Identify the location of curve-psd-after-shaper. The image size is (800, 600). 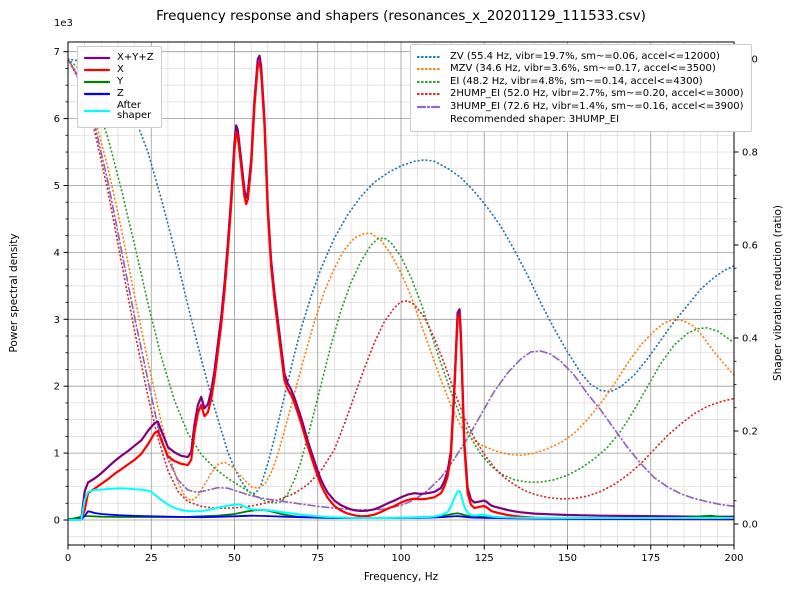
(401, 504).